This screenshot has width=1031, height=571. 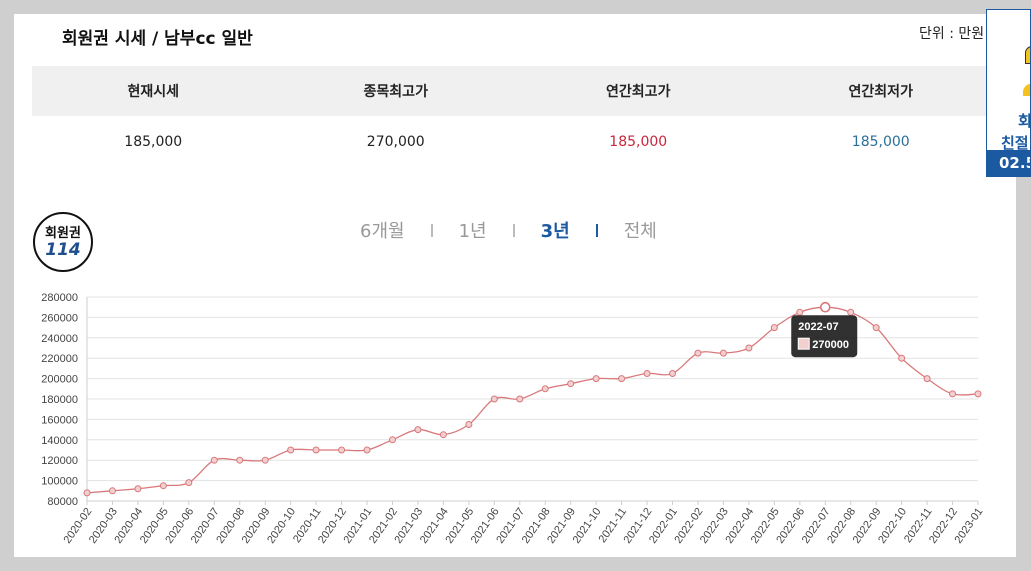 I want to click on brand-logo: 회원권 114, so click(x=63, y=242).